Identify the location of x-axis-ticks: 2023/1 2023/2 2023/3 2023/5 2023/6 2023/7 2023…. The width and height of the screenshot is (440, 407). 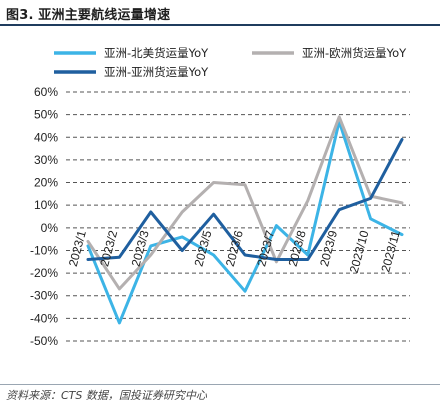
(234, 252).